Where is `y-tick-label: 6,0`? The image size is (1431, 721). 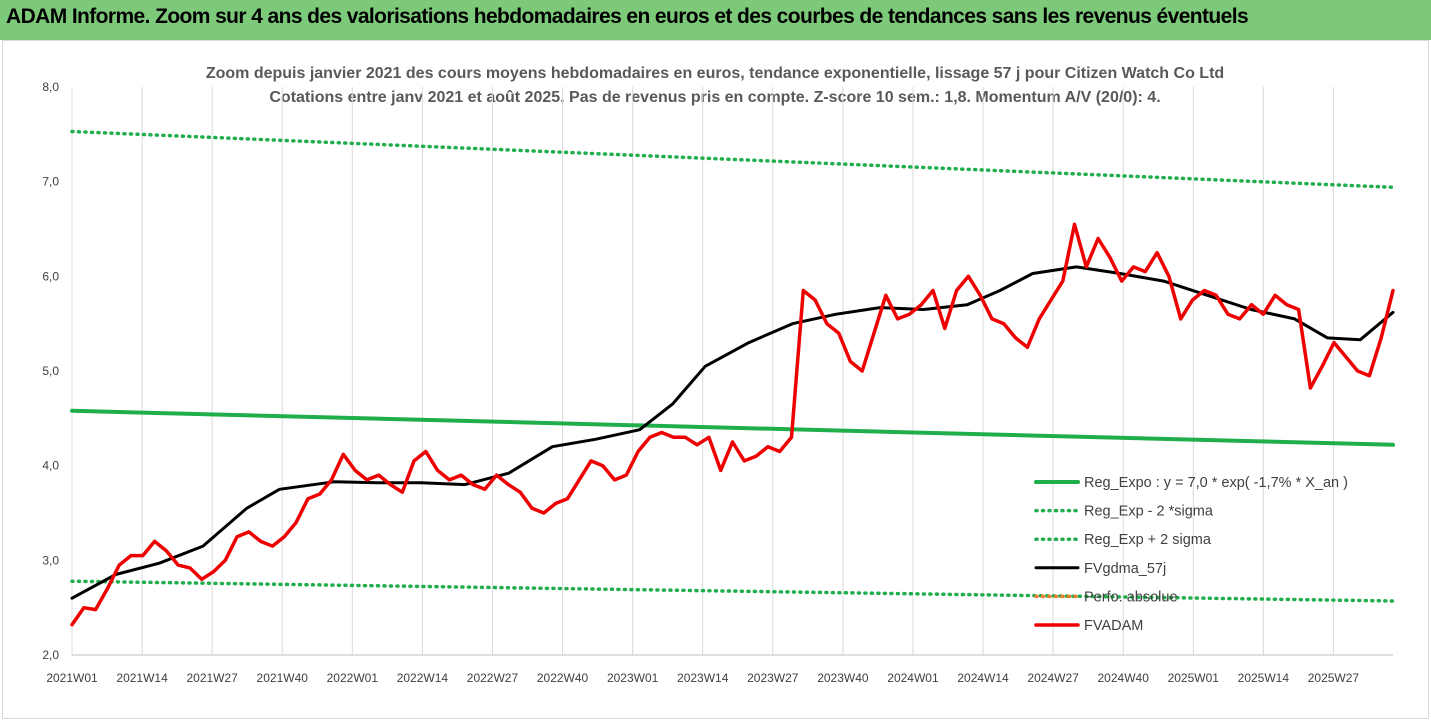 y-tick-label: 6,0 is located at coordinates (50, 276).